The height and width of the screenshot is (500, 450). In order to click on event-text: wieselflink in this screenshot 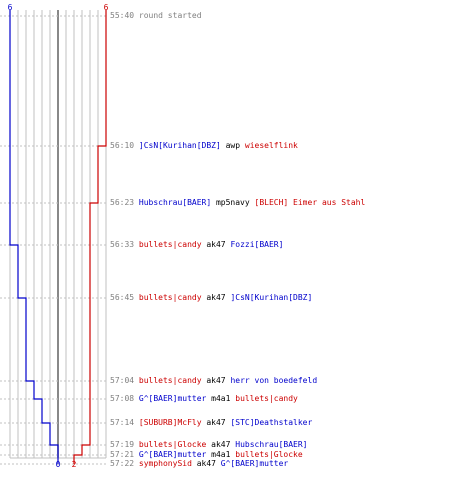, I will do `click(271, 145)`.